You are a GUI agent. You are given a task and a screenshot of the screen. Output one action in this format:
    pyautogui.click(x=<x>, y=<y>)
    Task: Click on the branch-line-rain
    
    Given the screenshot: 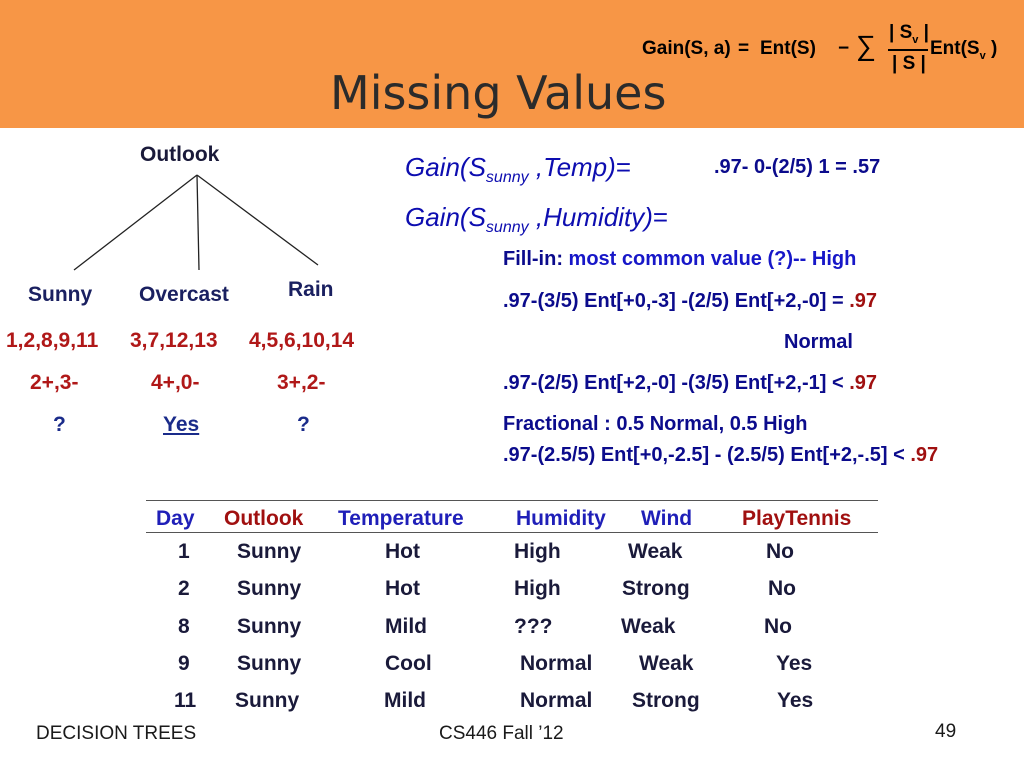 What is the action you would take?
    pyautogui.click(x=257, y=220)
    